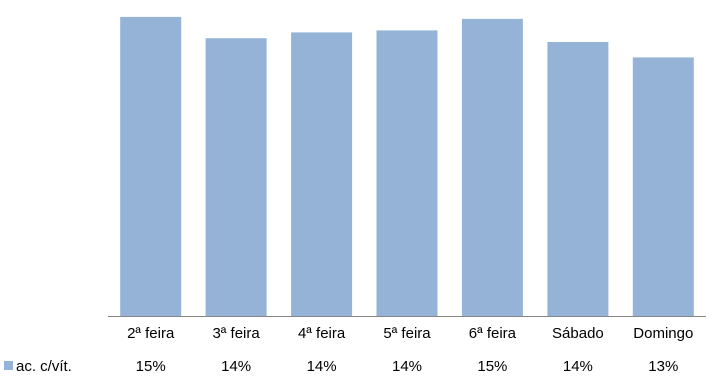 The image size is (711, 378). I want to click on legend-key, so click(8, 365).